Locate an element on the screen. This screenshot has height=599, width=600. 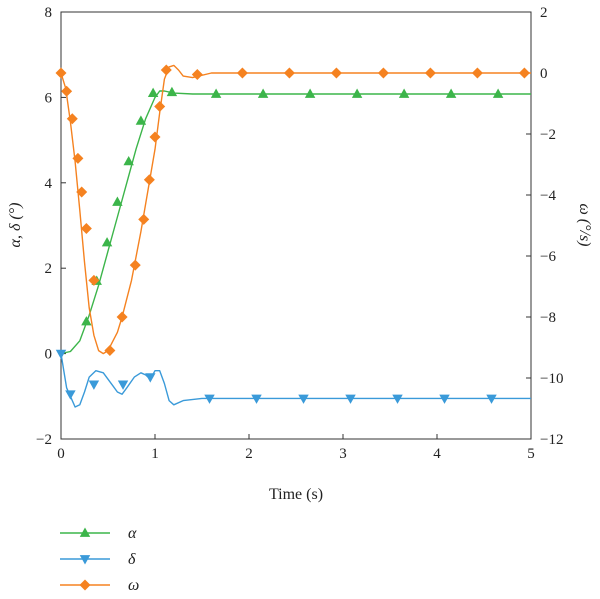
y-left-tick-label: 6 is located at coordinates (49, 98).